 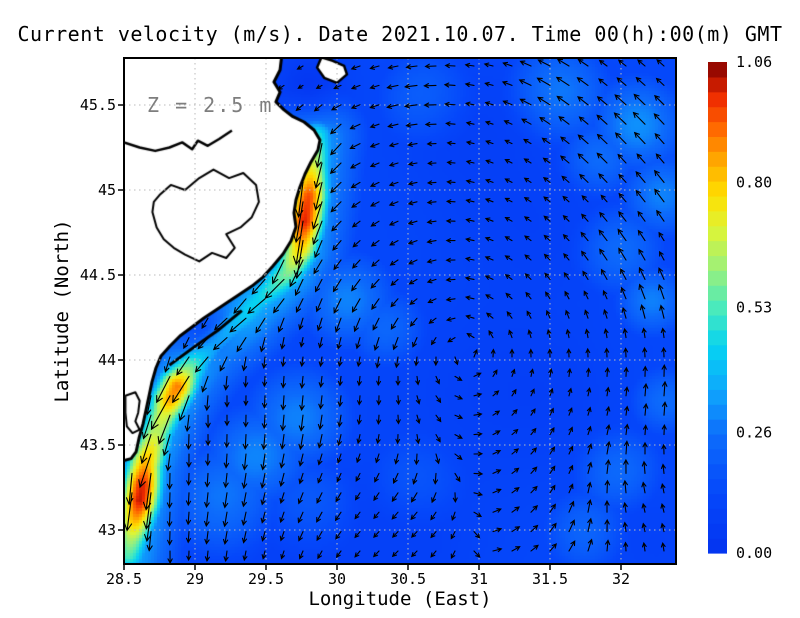 I want to click on x-tick-label: 28.5, so click(x=124, y=579).